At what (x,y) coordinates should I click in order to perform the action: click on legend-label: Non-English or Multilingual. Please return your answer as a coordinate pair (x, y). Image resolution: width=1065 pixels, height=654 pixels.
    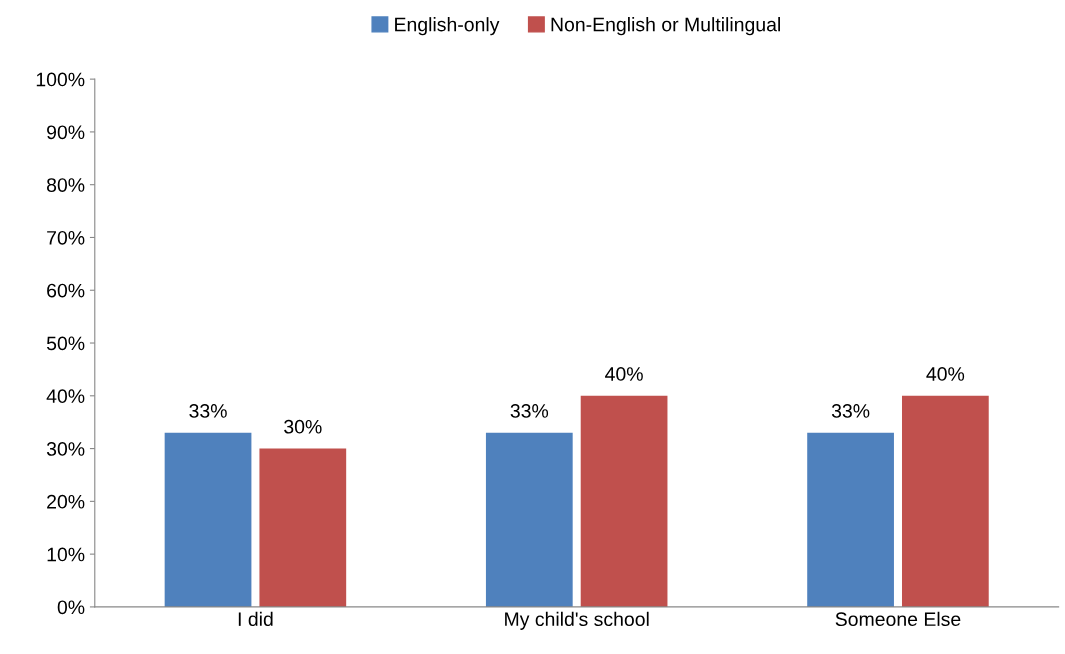
    Looking at the image, I should click on (665, 26).